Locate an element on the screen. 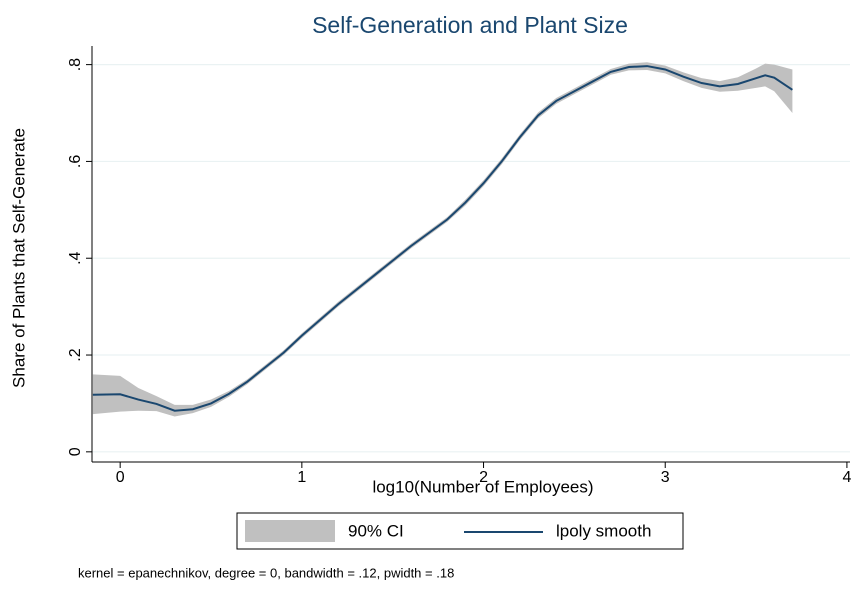 The image size is (851, 611). y-tick-label: 0 is located at coordinates (75, 451).